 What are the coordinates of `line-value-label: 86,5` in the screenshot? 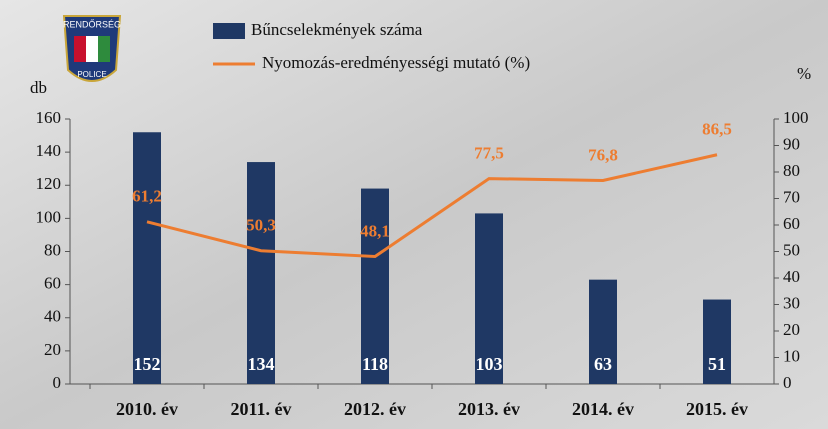 It's located at (717, 129).